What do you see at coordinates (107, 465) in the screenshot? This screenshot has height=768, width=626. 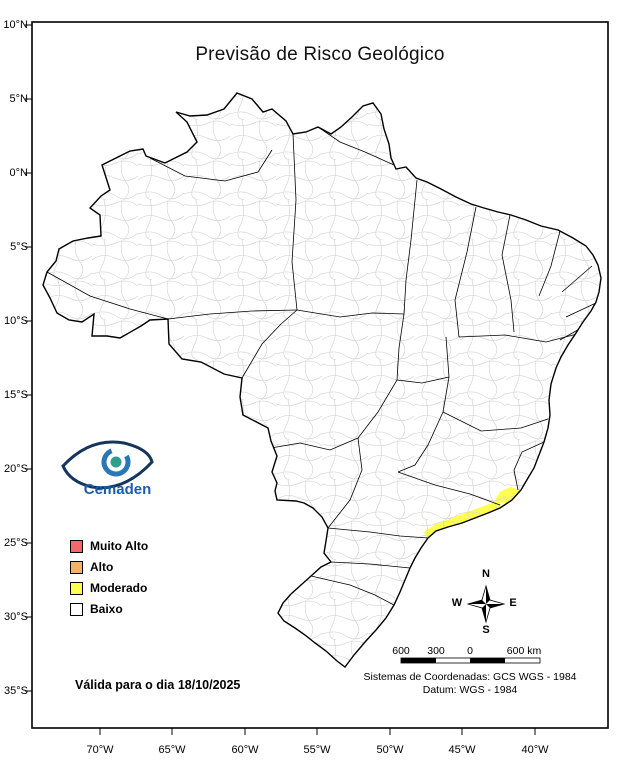 I see `cemaden-logo-icon` at bounding box center [107, 465].